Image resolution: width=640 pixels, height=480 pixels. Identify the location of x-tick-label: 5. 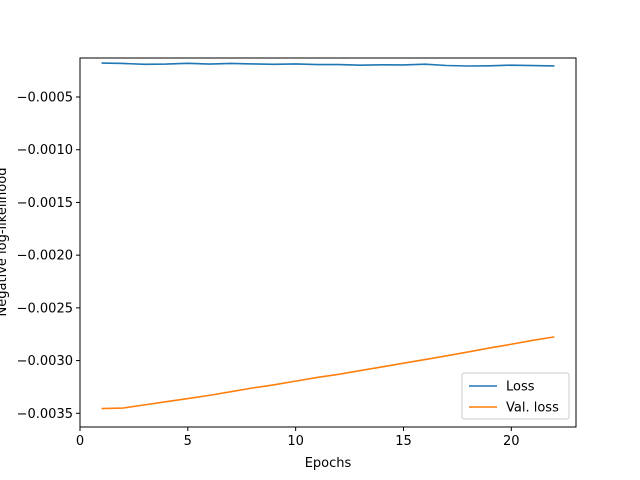
(188, 441).